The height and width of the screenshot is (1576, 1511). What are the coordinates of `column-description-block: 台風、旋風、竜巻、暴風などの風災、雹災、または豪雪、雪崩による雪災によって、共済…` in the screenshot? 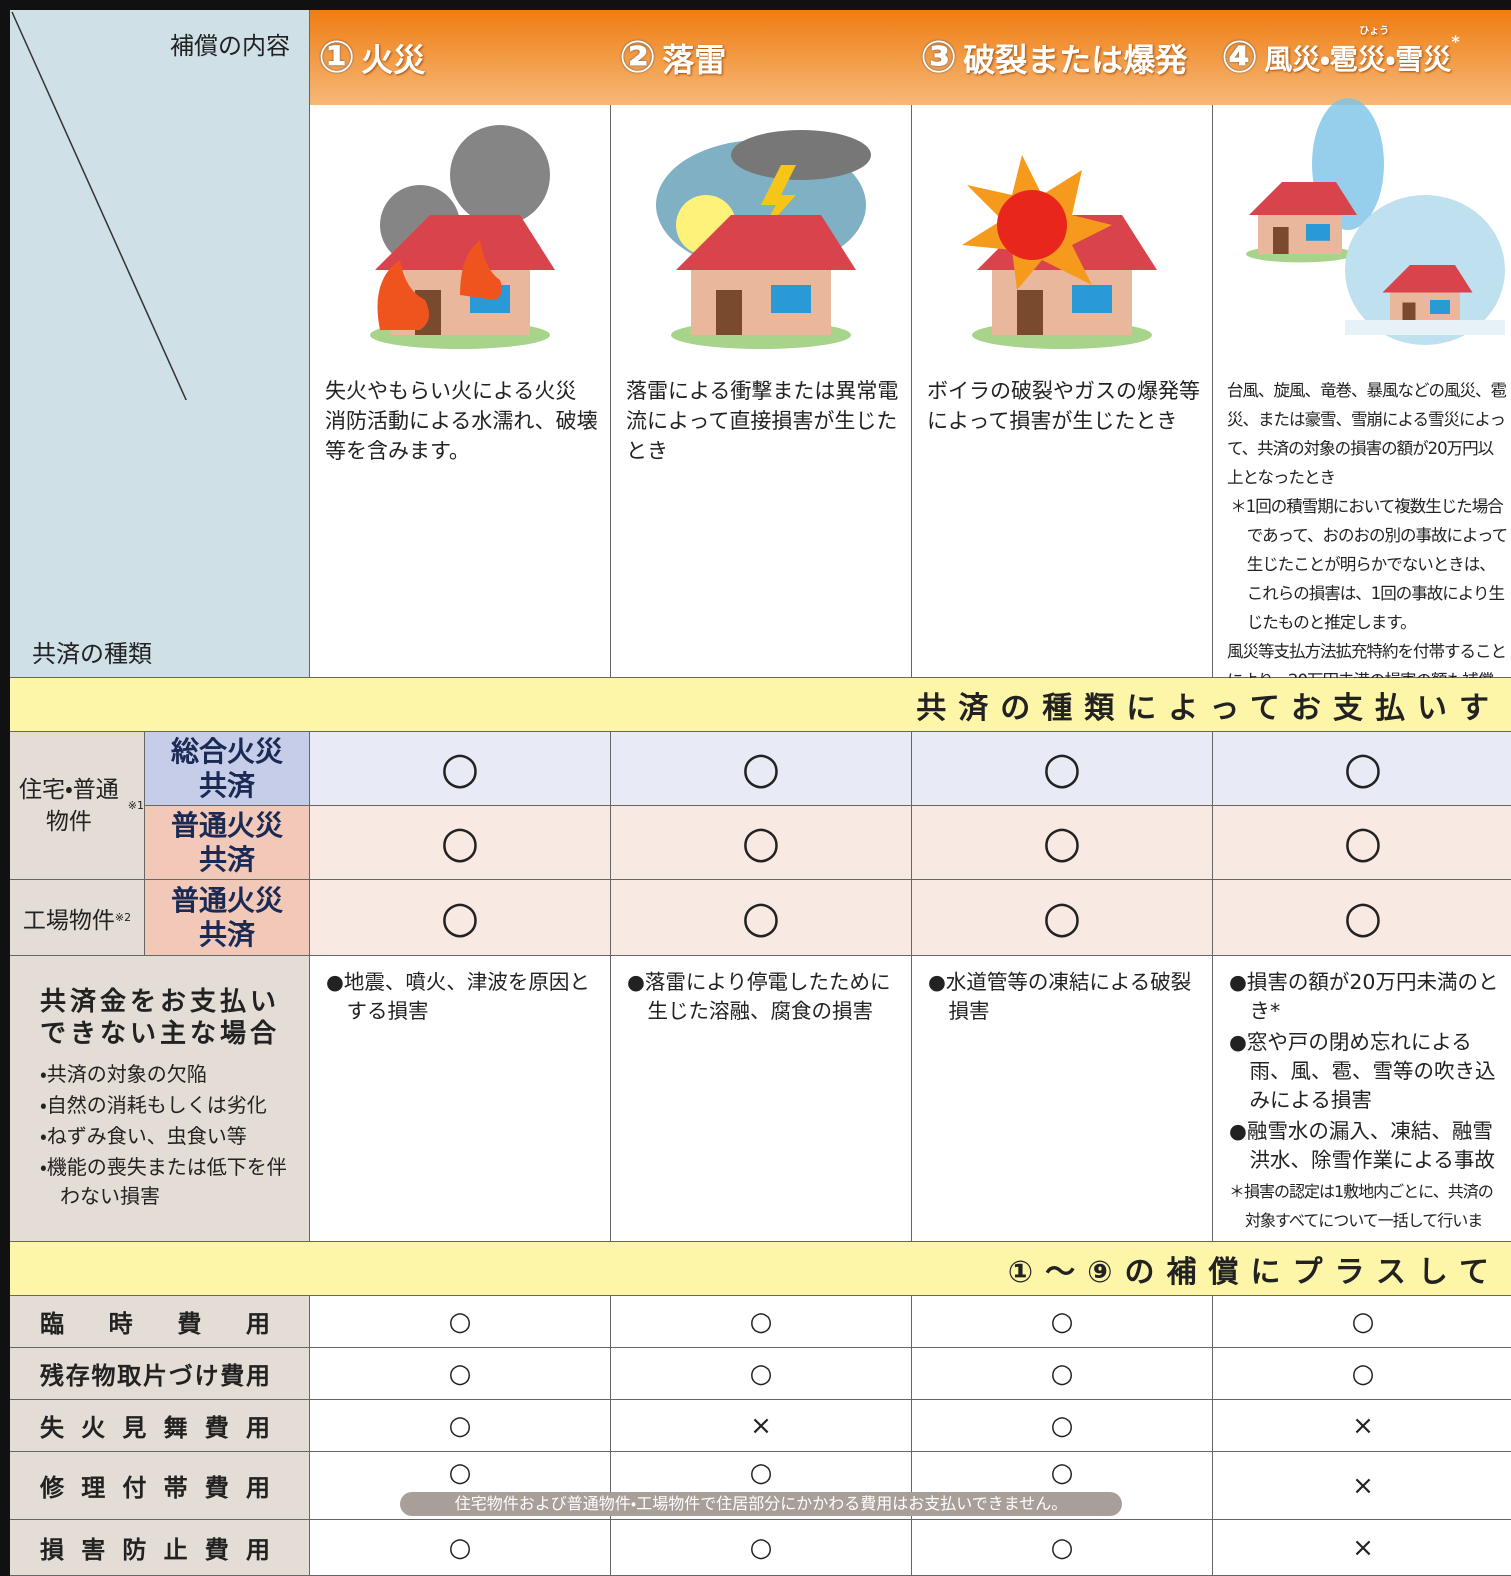 It's located at (1367, 550).